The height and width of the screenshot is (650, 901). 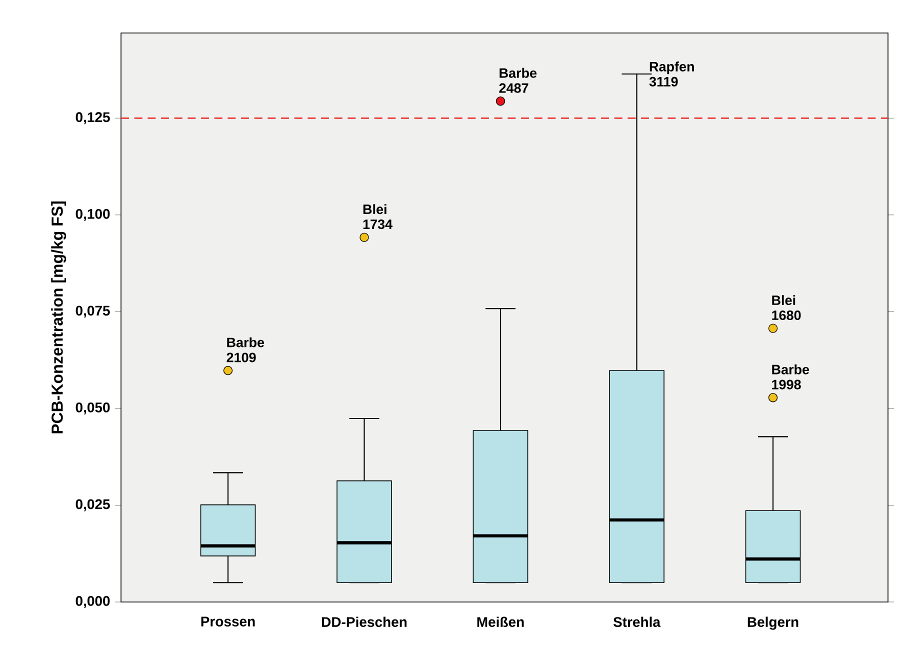 I want to click on y-tick-label: 0,025, so click(x=93, y=505).